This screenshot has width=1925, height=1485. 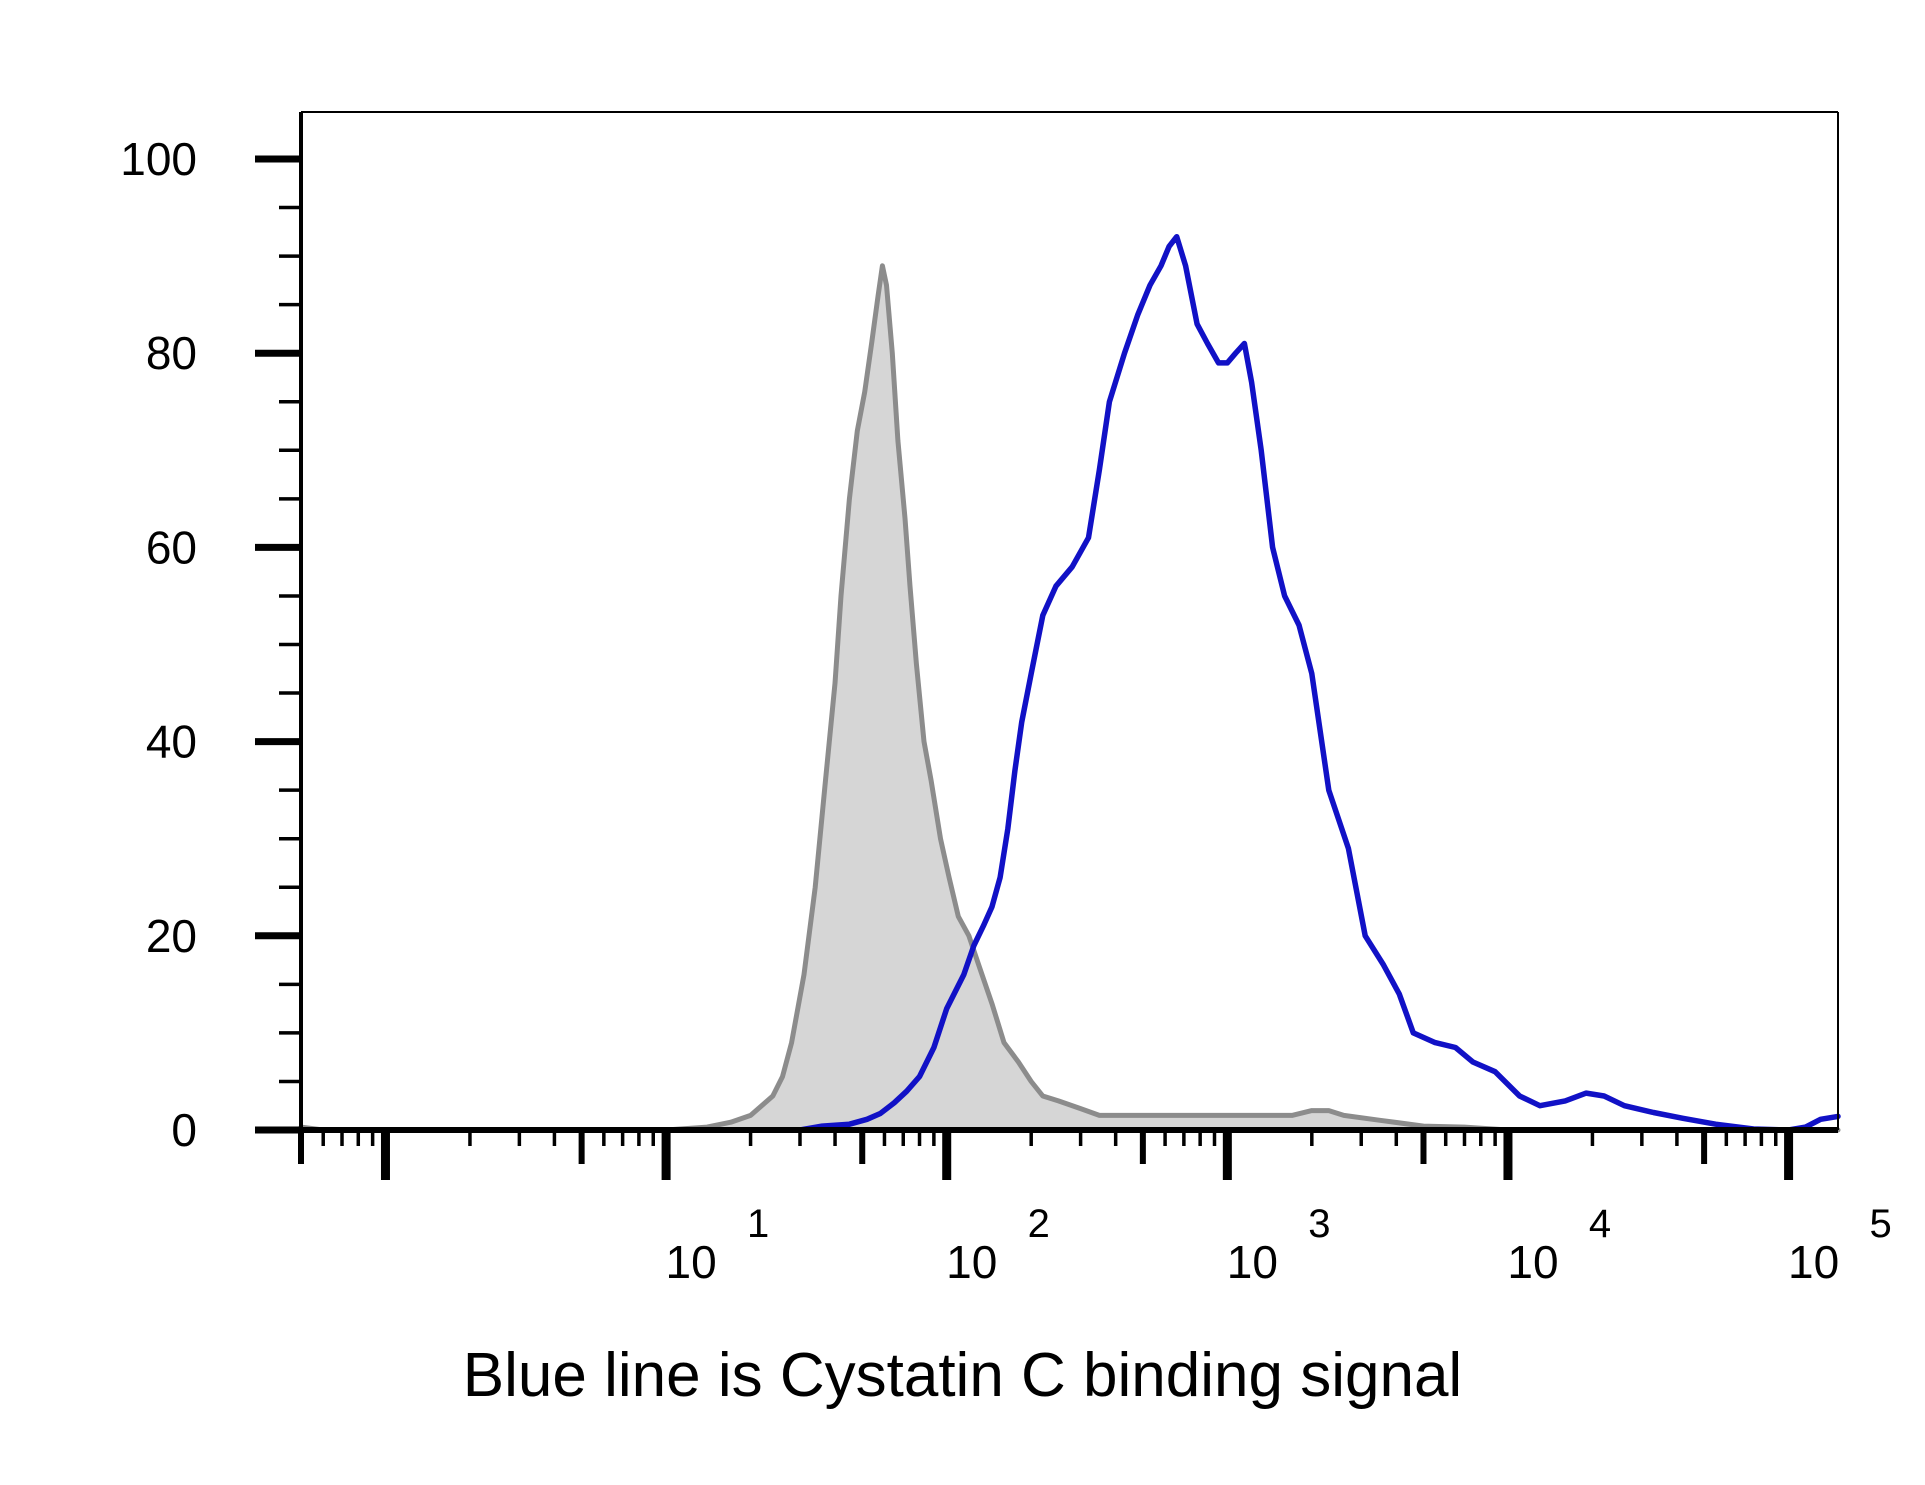 What do you see at coordinates (1600, 1224) in the screenshot?
I see `x-tick-label-exponent: 4` at bounding box center [1600, 1224].